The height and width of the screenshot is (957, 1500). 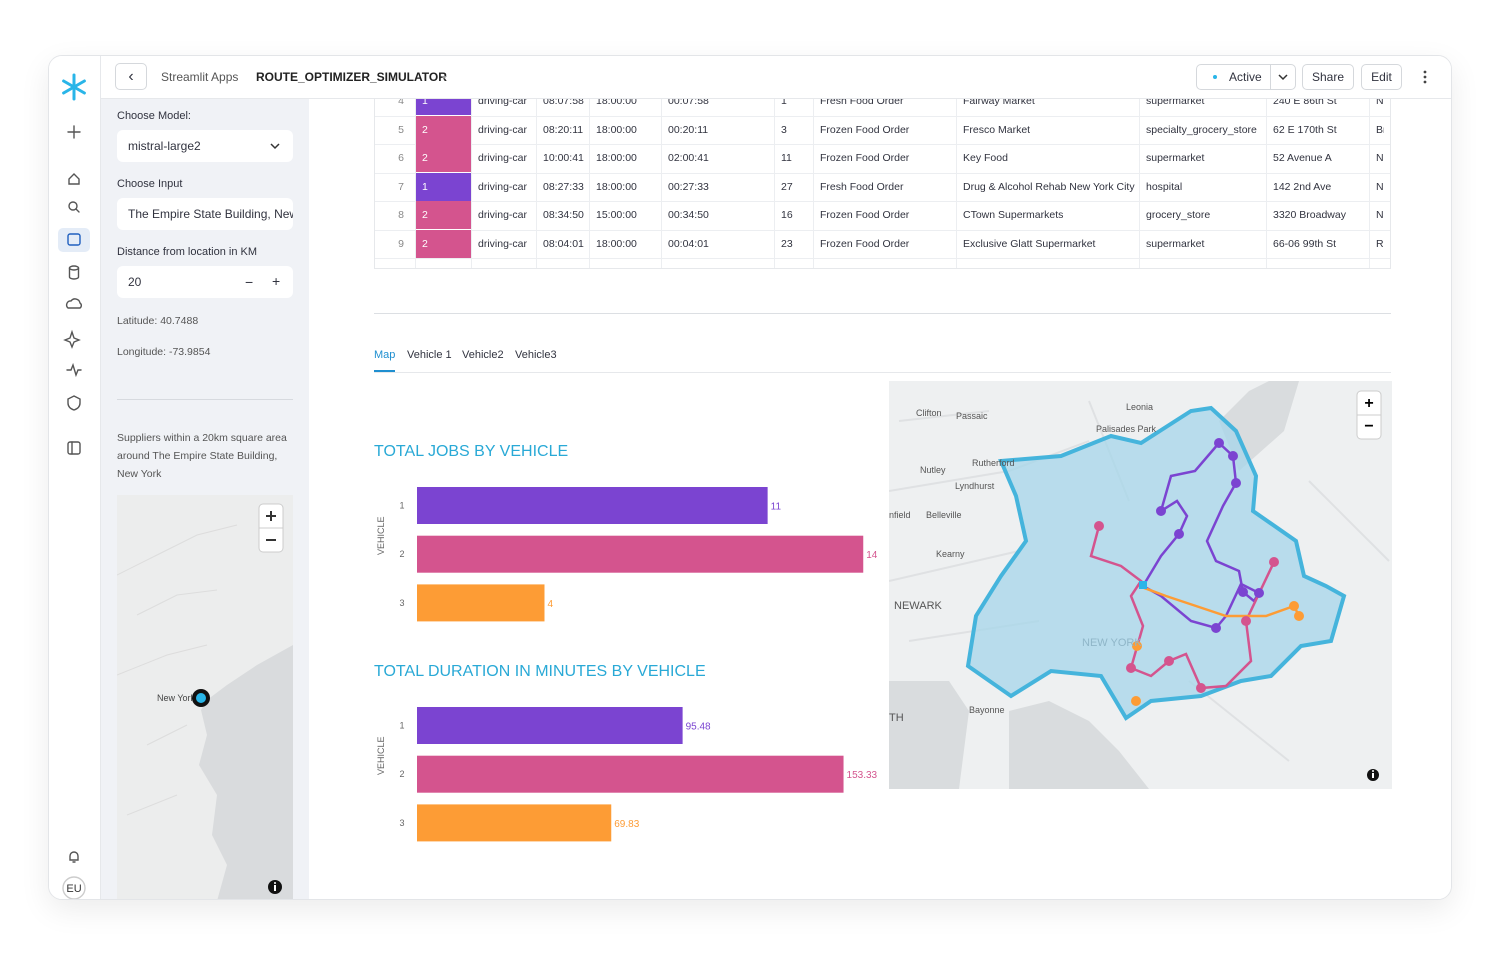 I want to click on activity-icon, so click(x=74, y=370).